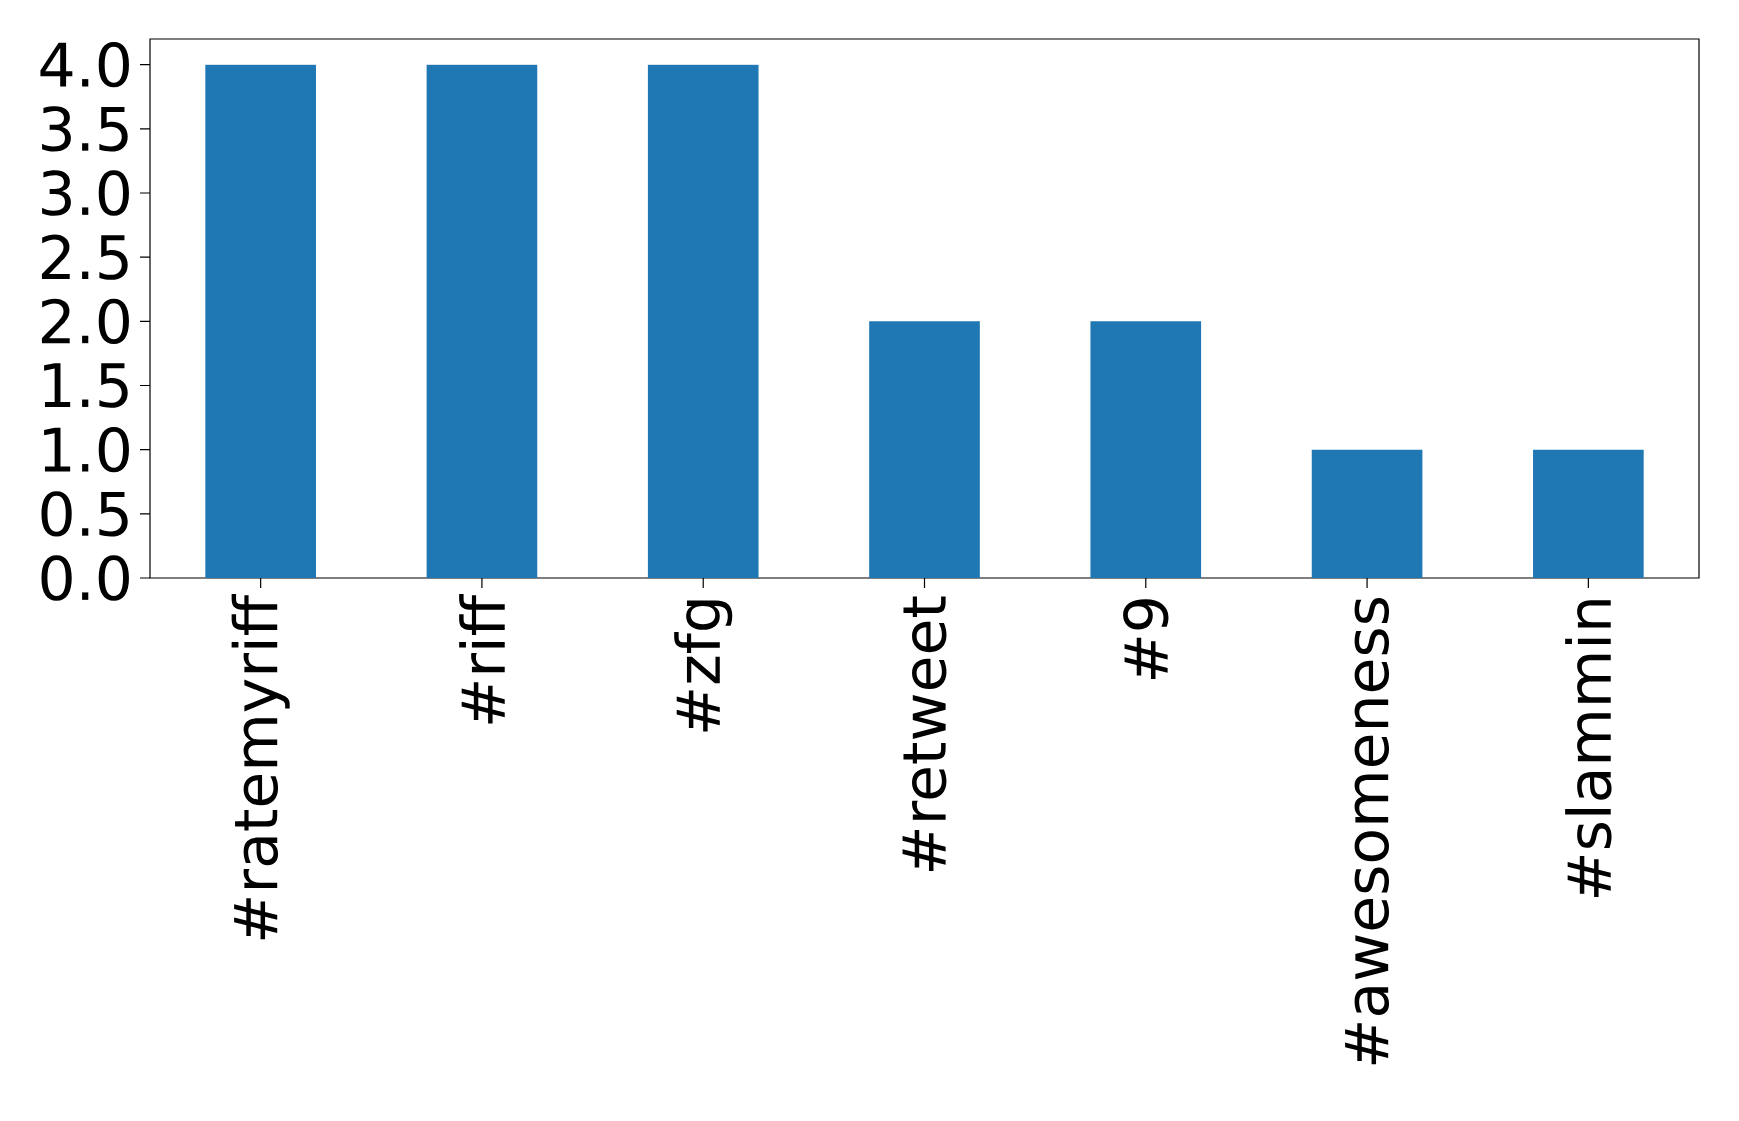 The image size is (1739, 1121). I want to click on y-tick-label: 4.0, so click(84, 64).